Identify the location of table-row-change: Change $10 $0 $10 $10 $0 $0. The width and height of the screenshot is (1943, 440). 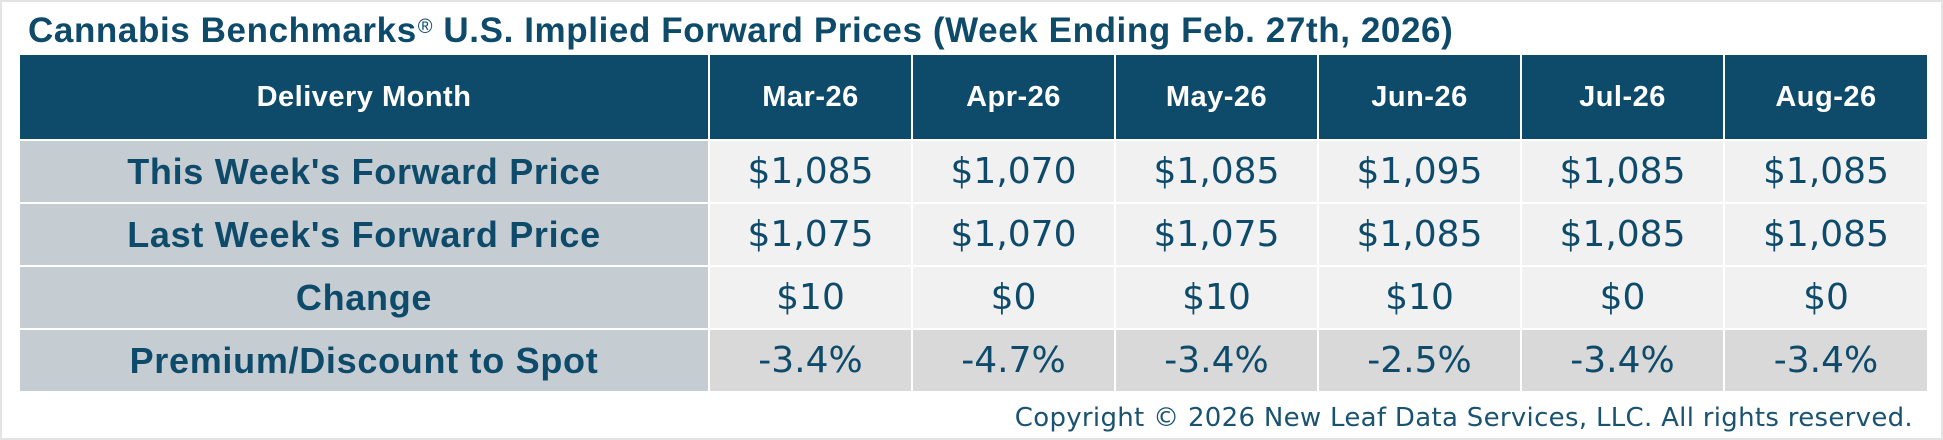
(973, 297).